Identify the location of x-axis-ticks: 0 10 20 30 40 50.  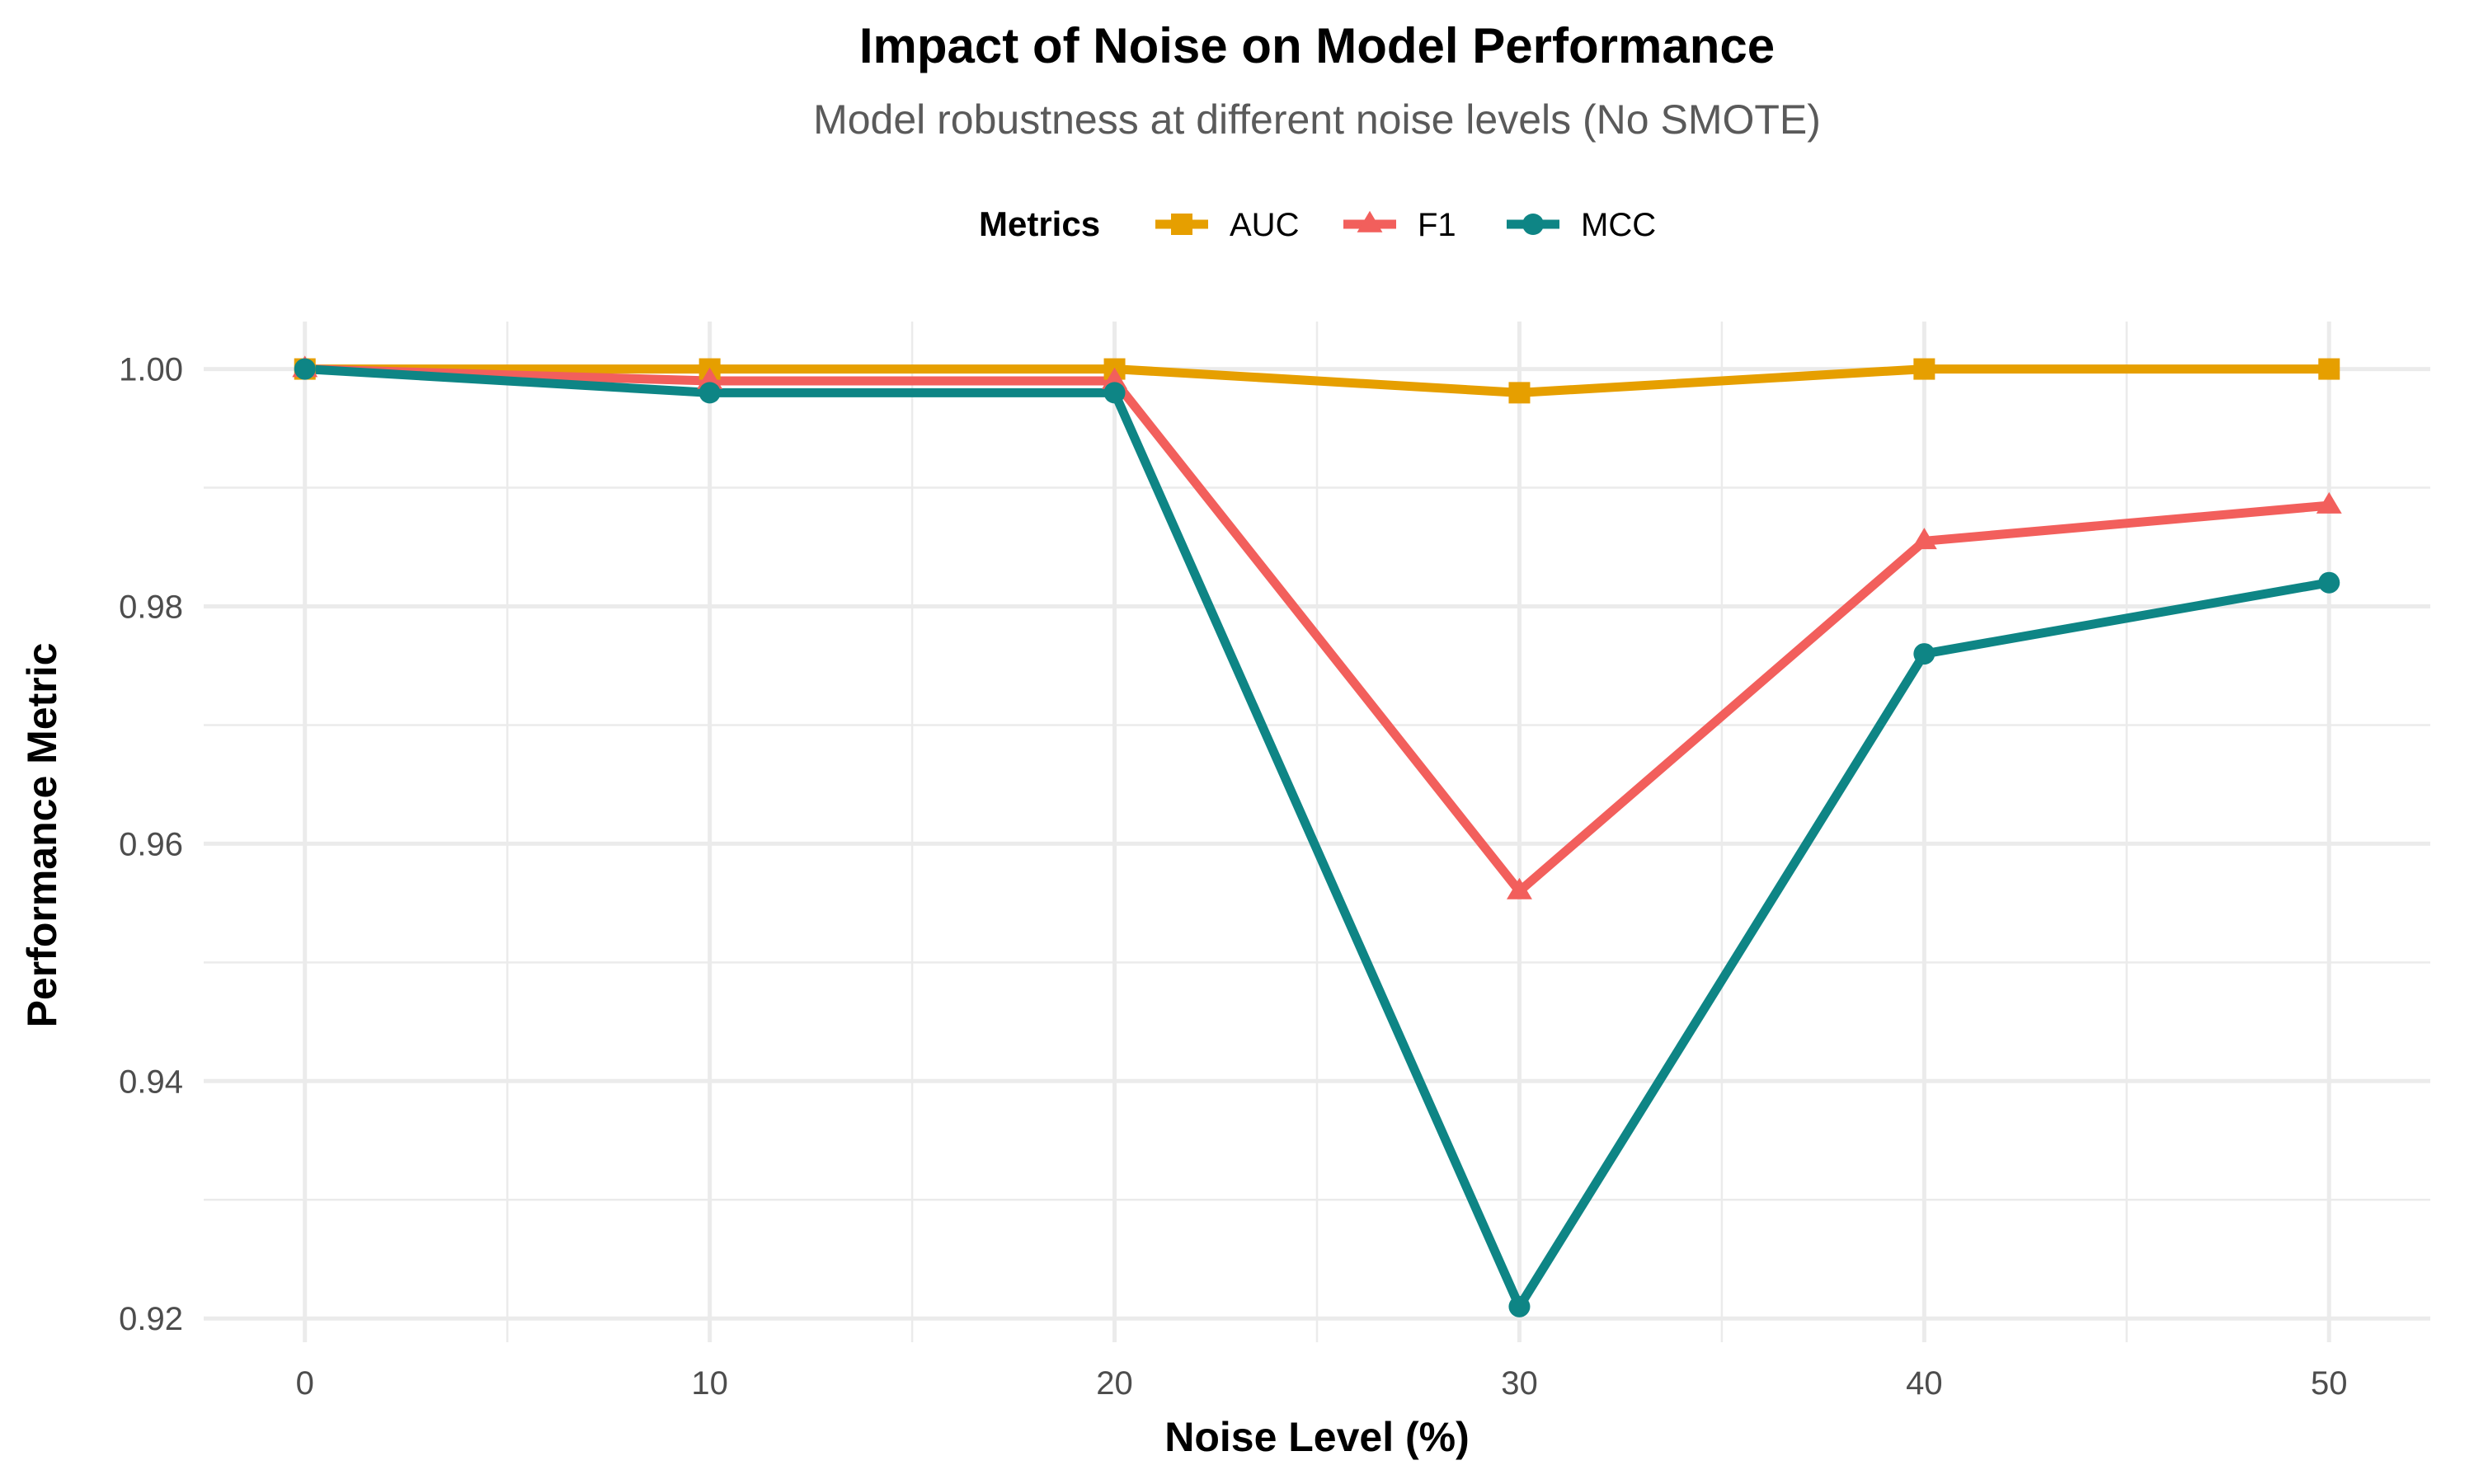
(1322, 1383).